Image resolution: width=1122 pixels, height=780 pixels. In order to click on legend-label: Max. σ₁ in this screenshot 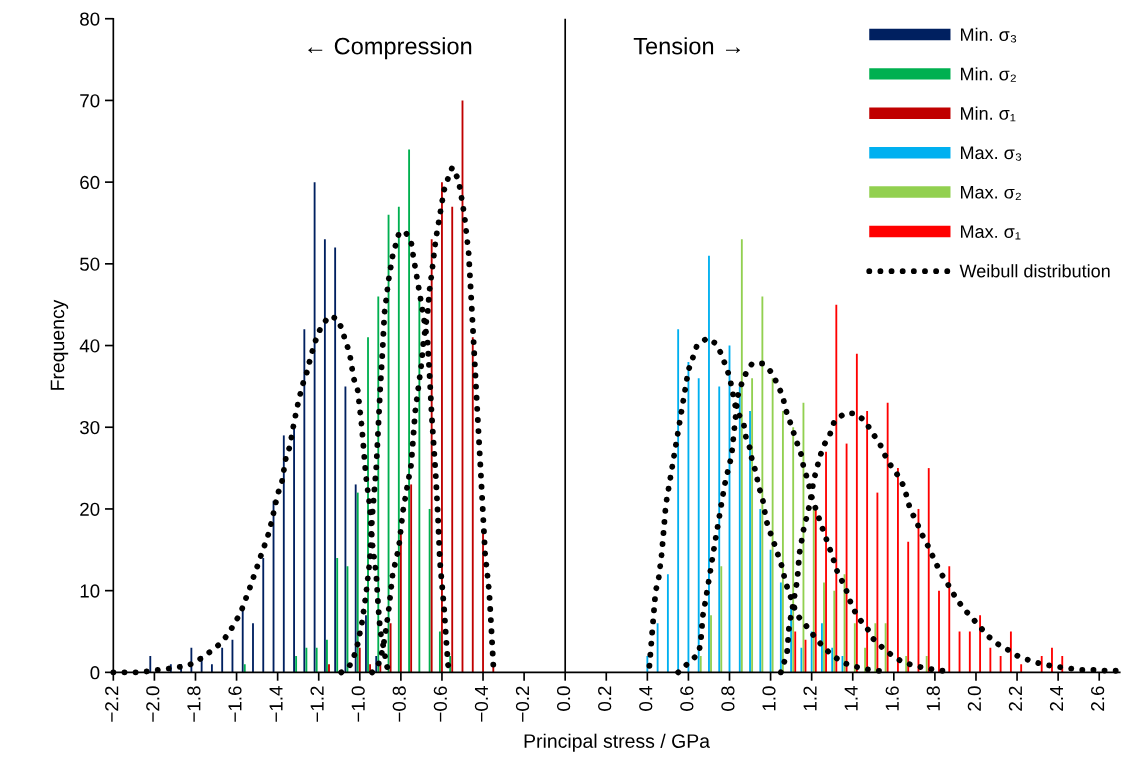, I will do `click(991, 232)`.